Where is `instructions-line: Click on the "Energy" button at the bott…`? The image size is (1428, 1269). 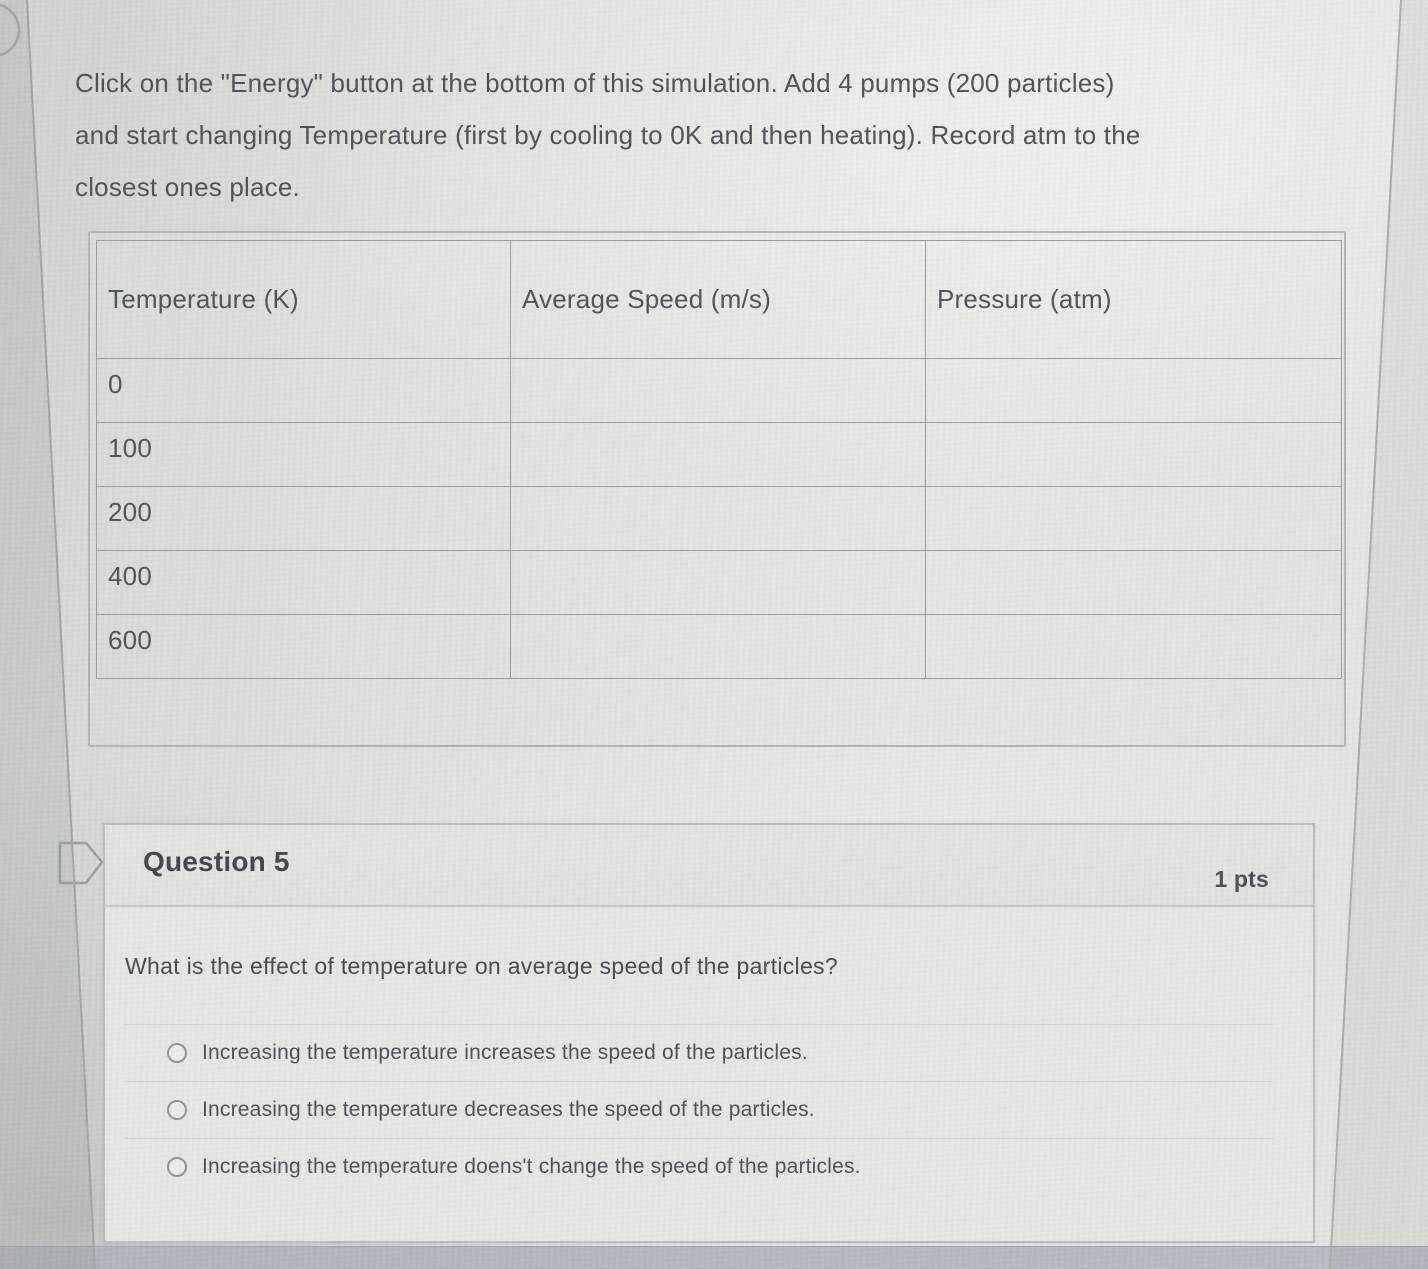 instructions-line: Click on the "Energy" button at the bott… is located at coordinates (595, 83).